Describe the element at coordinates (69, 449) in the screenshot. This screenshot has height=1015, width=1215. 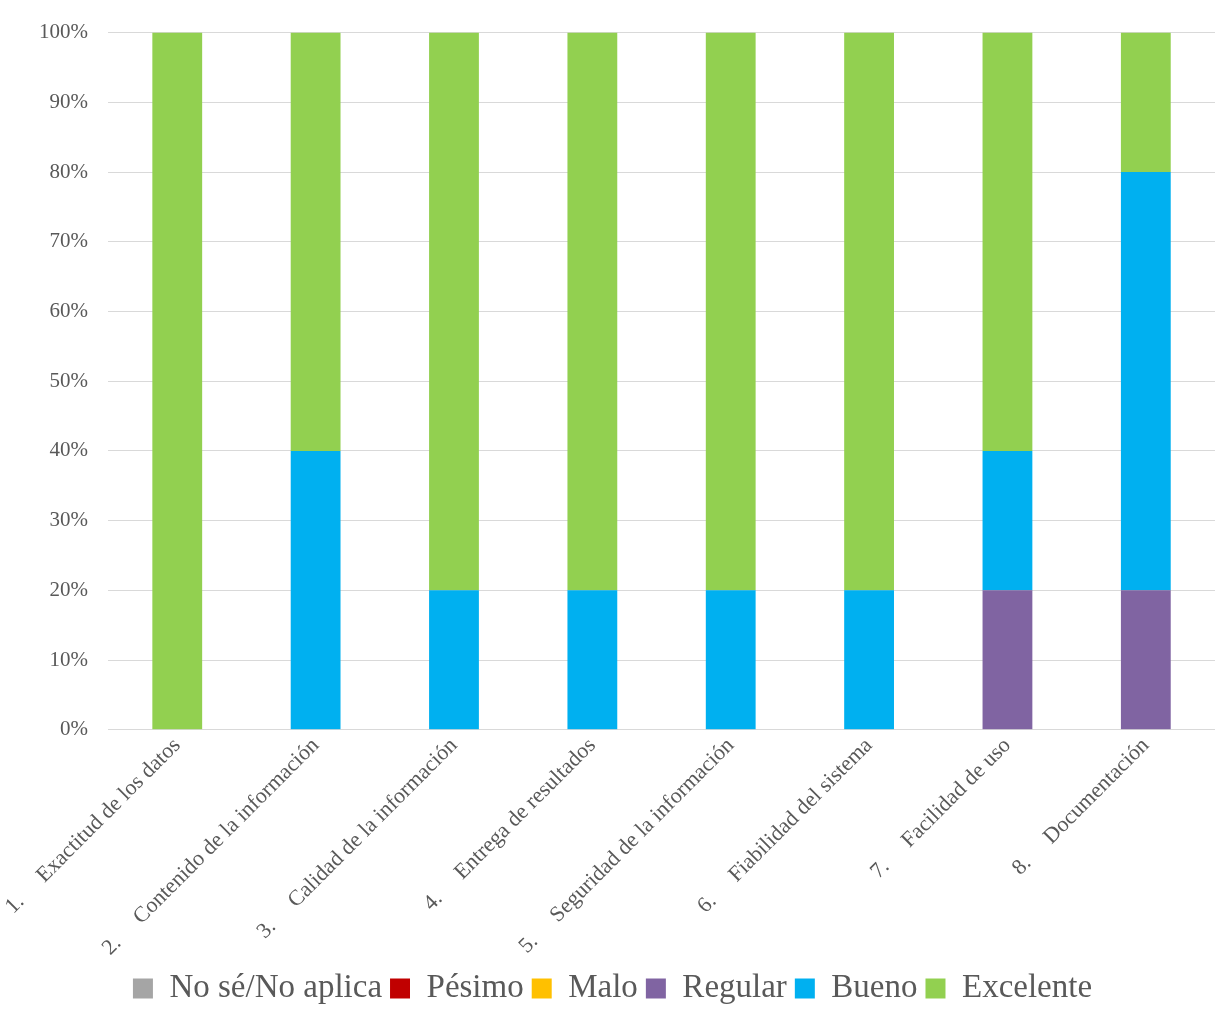
I see `y-tick-label: 40%` at that location.